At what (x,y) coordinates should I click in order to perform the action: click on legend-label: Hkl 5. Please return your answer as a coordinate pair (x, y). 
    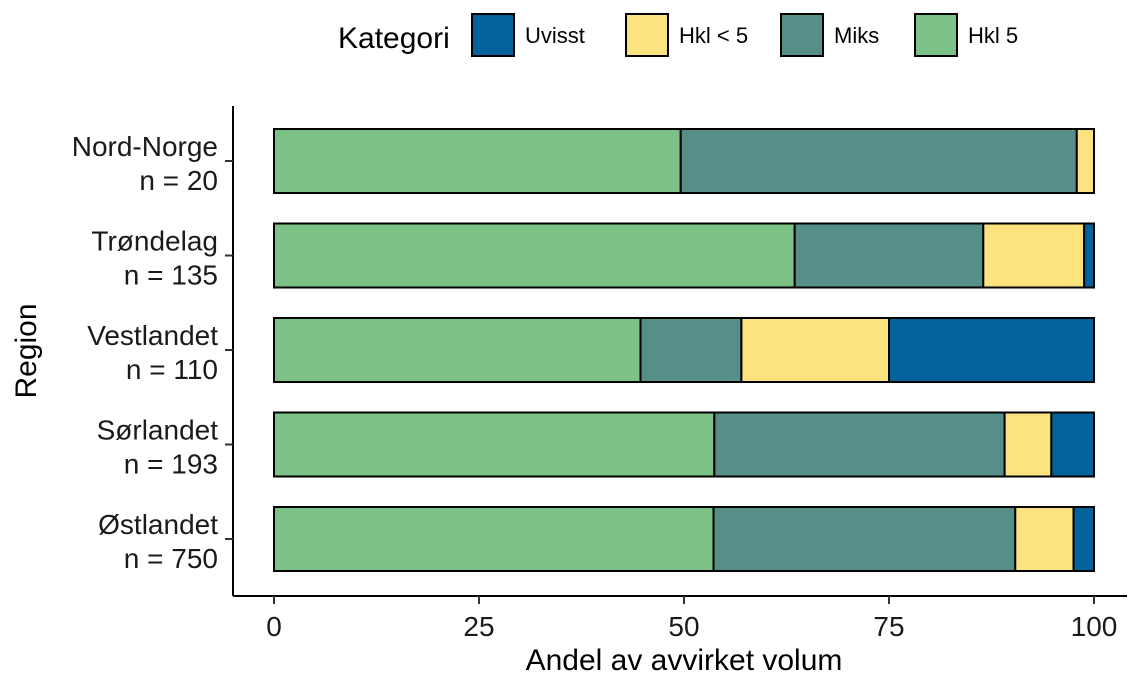
    Looking at the image, I should click on (993, 35).